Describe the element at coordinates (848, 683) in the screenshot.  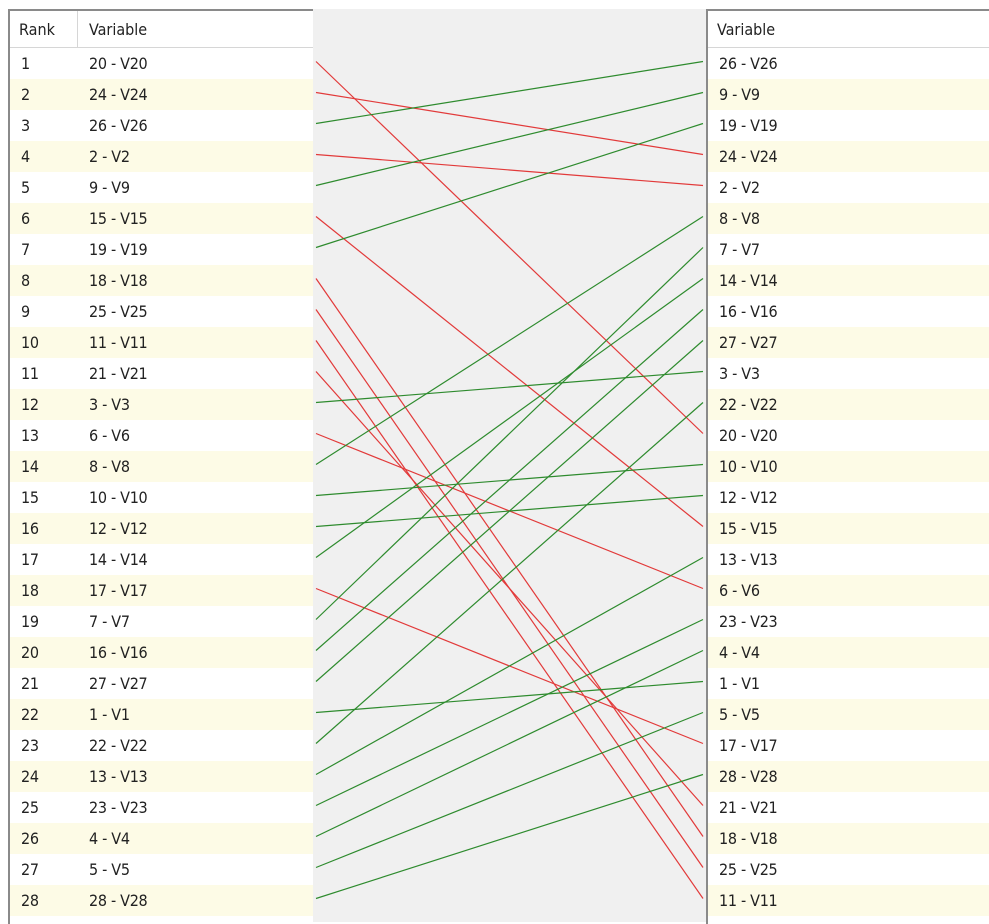
I see `table-row: 1 - V1` at that location.